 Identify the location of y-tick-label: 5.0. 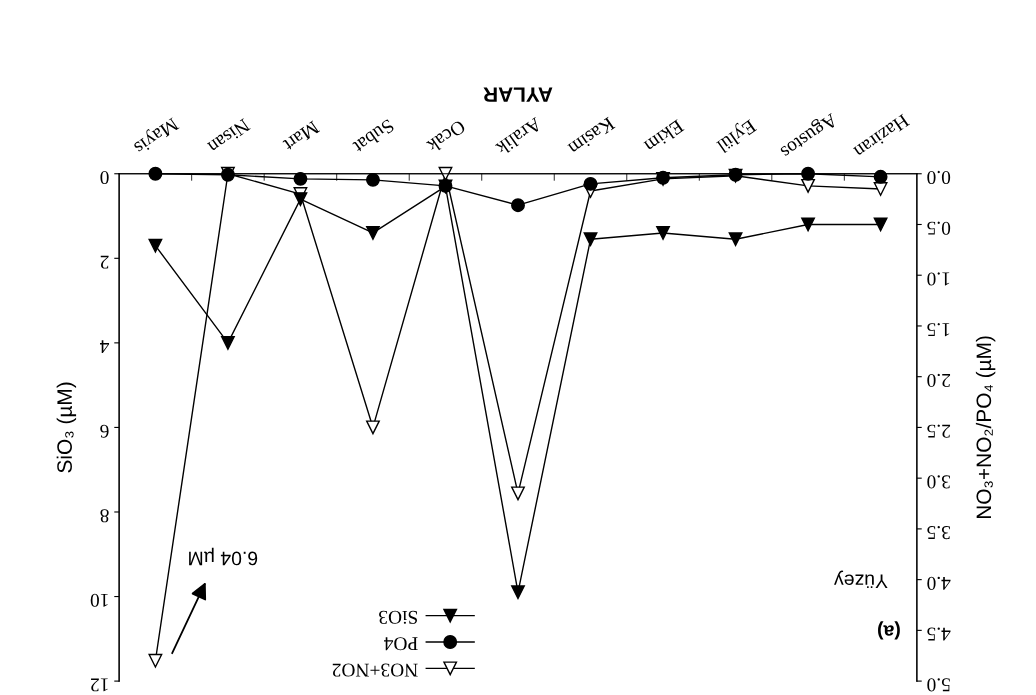
(938, 685).